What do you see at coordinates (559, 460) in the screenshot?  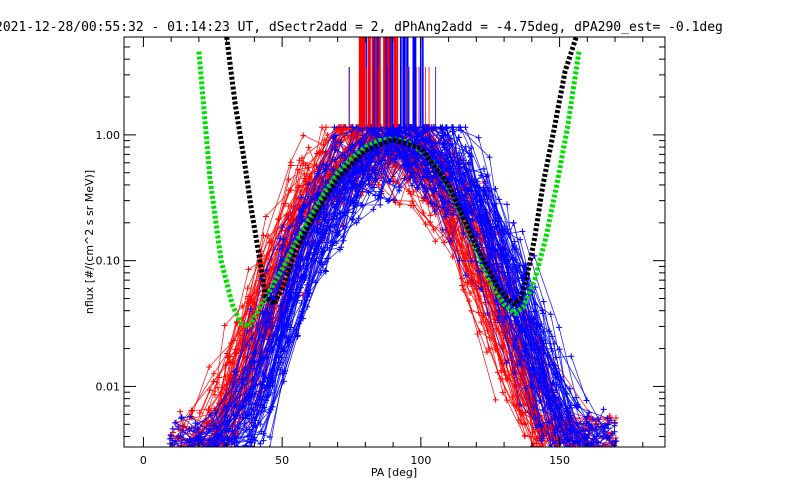 I see `x-tick-label: 150` at bounding box center [559, 460].